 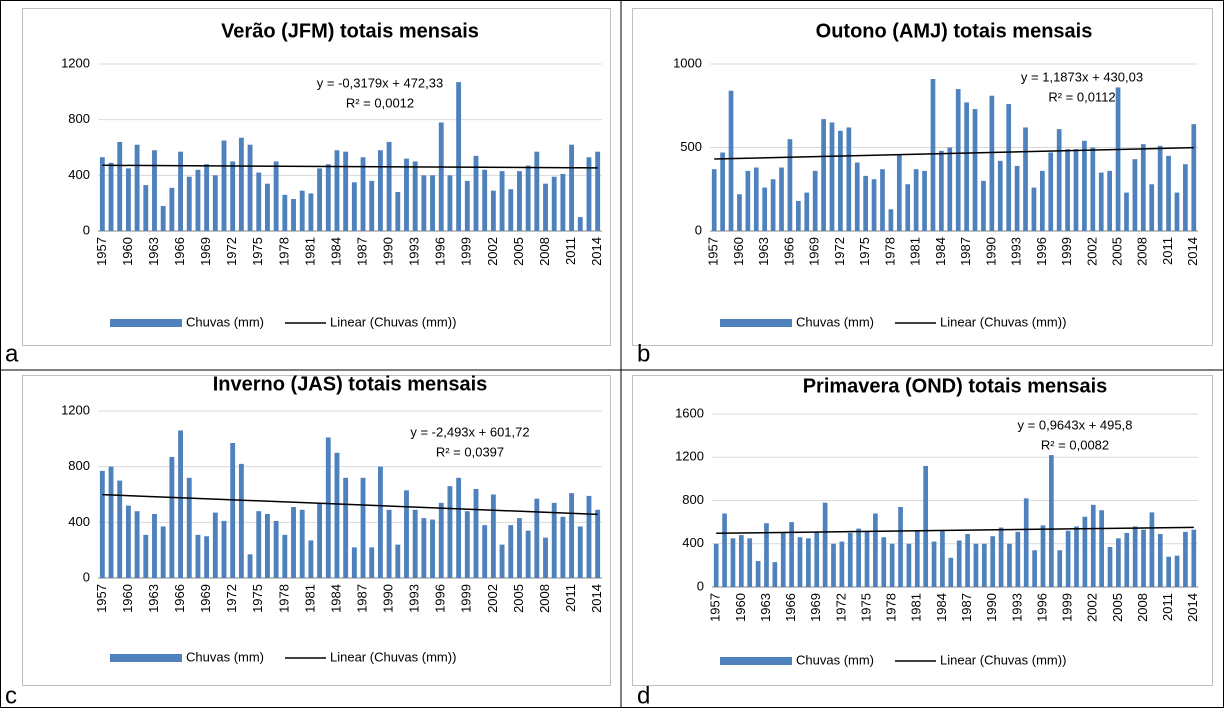 What do you see at coordinates (693, 542) in the screenshot?
I see `y-tick-label: 400` at bounding box center [693, 542].